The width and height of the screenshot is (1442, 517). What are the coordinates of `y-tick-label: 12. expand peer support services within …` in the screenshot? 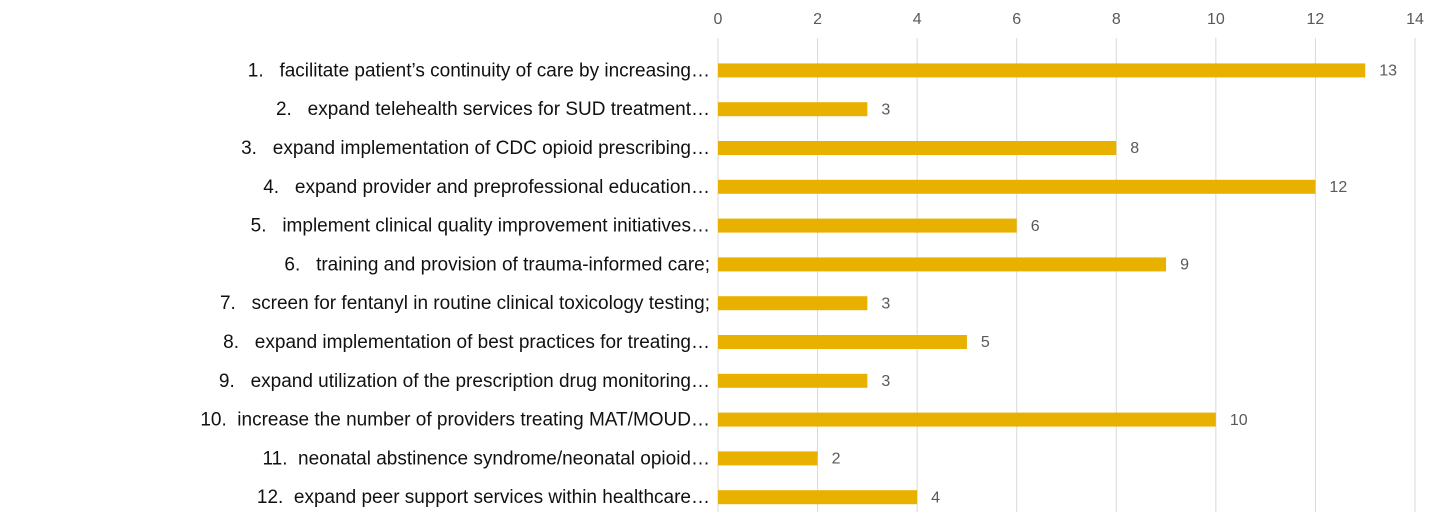 It's located at (483, 497).